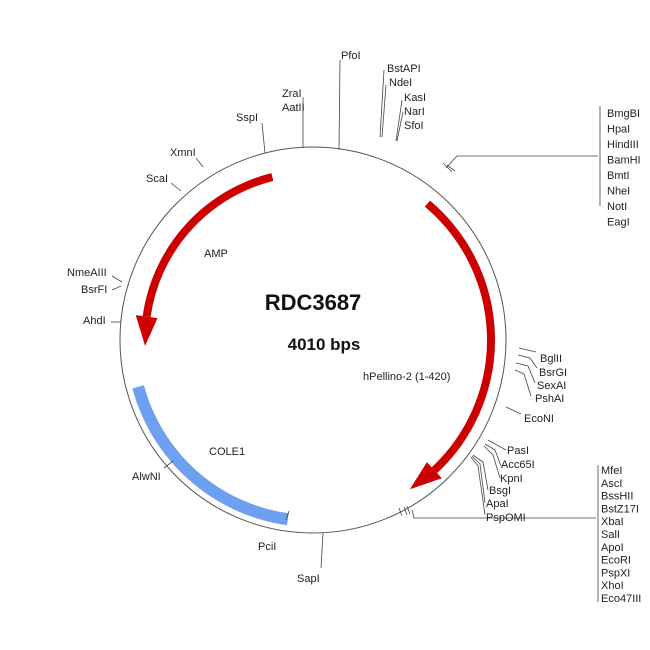 The image size is (650, 650). I want to click on site-eagi: EagI, so click(618, 223).